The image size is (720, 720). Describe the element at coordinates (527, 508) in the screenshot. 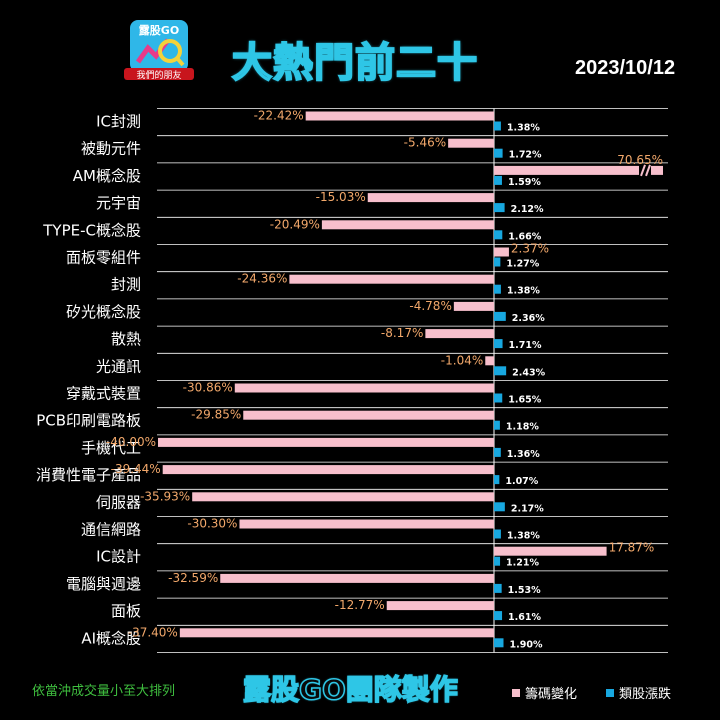

I see `sector-change-label: 2.17%` at that location.